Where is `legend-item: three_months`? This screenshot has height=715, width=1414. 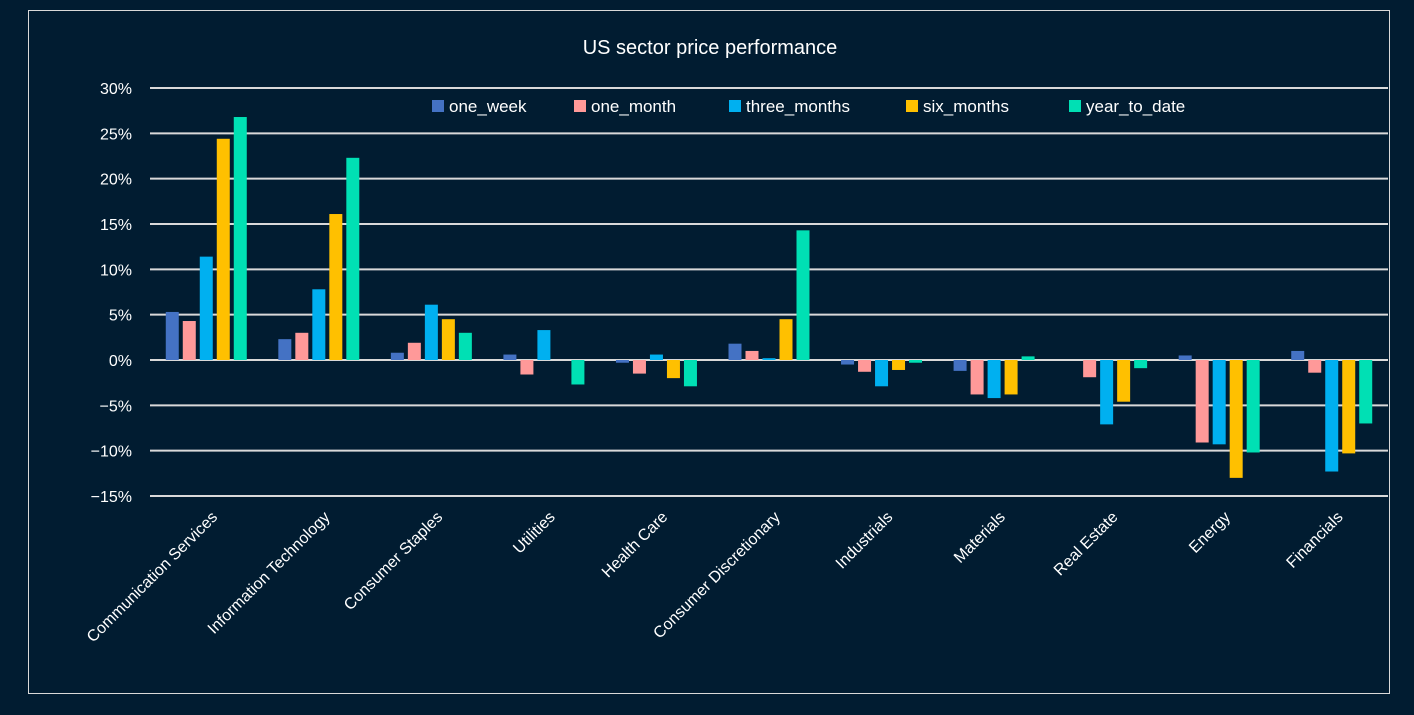
legend-item: three_months is located at coordinates (789, 106).